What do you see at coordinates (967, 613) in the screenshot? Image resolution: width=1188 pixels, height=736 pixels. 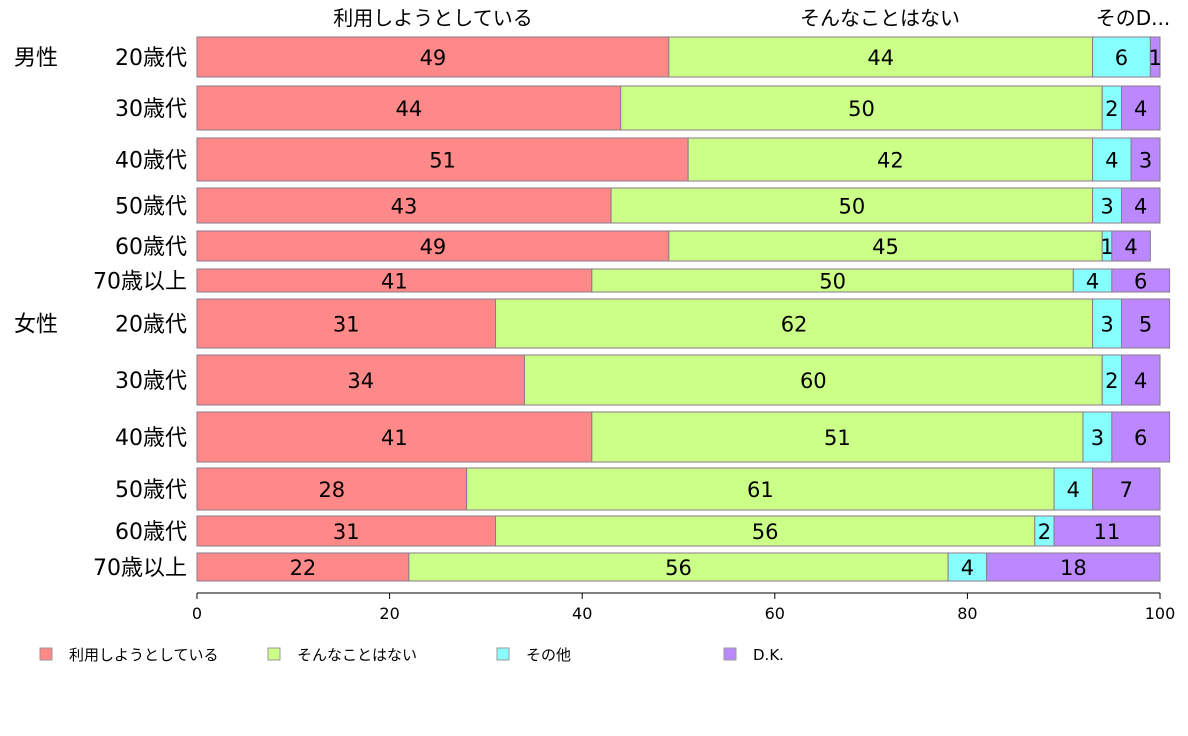 I see `x-tick-label: 80` at bounding box center [967, 613].